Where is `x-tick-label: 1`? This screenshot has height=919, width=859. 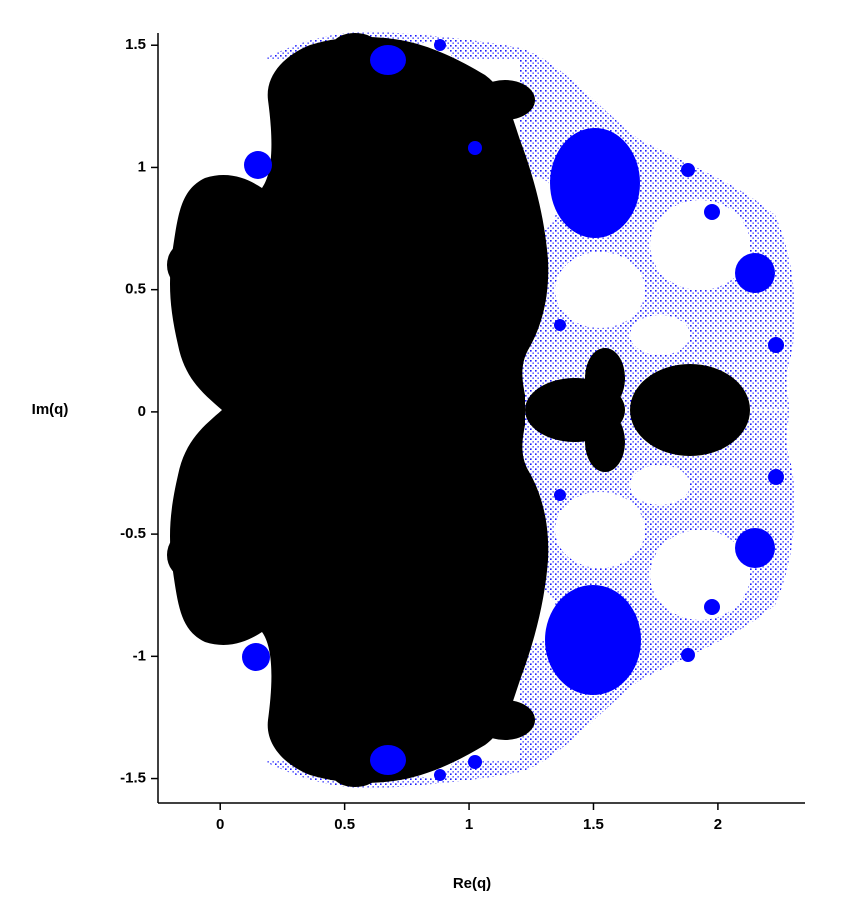
x-tick-label: 1 is located at coordinates (469, 824).